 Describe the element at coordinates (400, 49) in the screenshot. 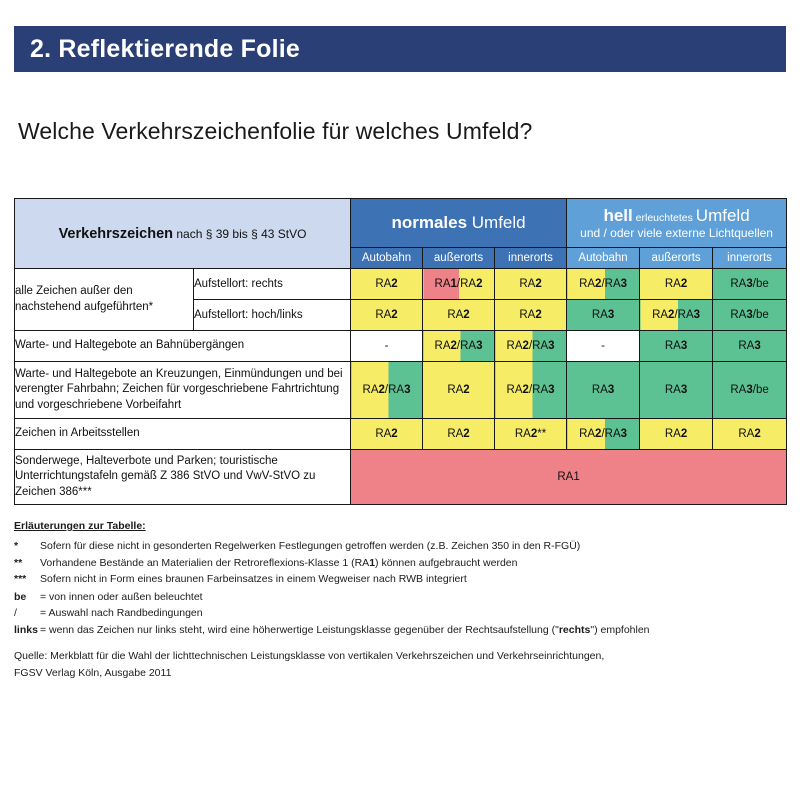

I see `title-banner: 2. Reflektierende Folie` at that location.